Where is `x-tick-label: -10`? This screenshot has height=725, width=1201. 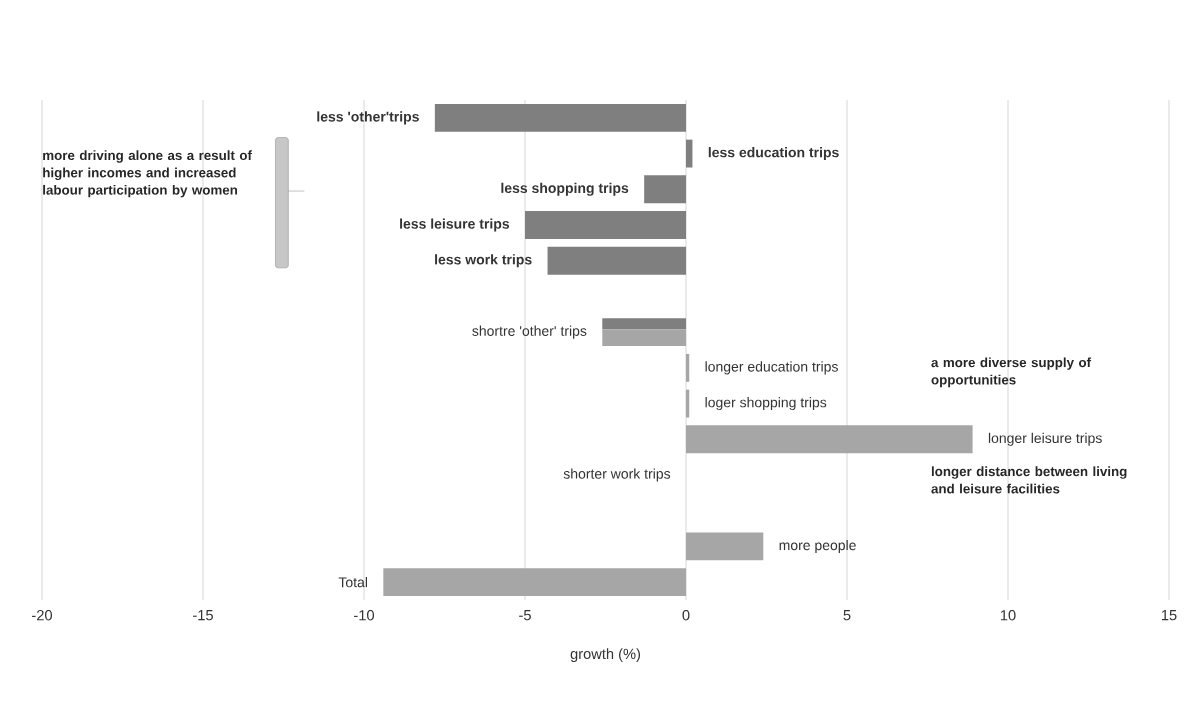
x-tick-label: -10 is located at coordinates (364, 615).